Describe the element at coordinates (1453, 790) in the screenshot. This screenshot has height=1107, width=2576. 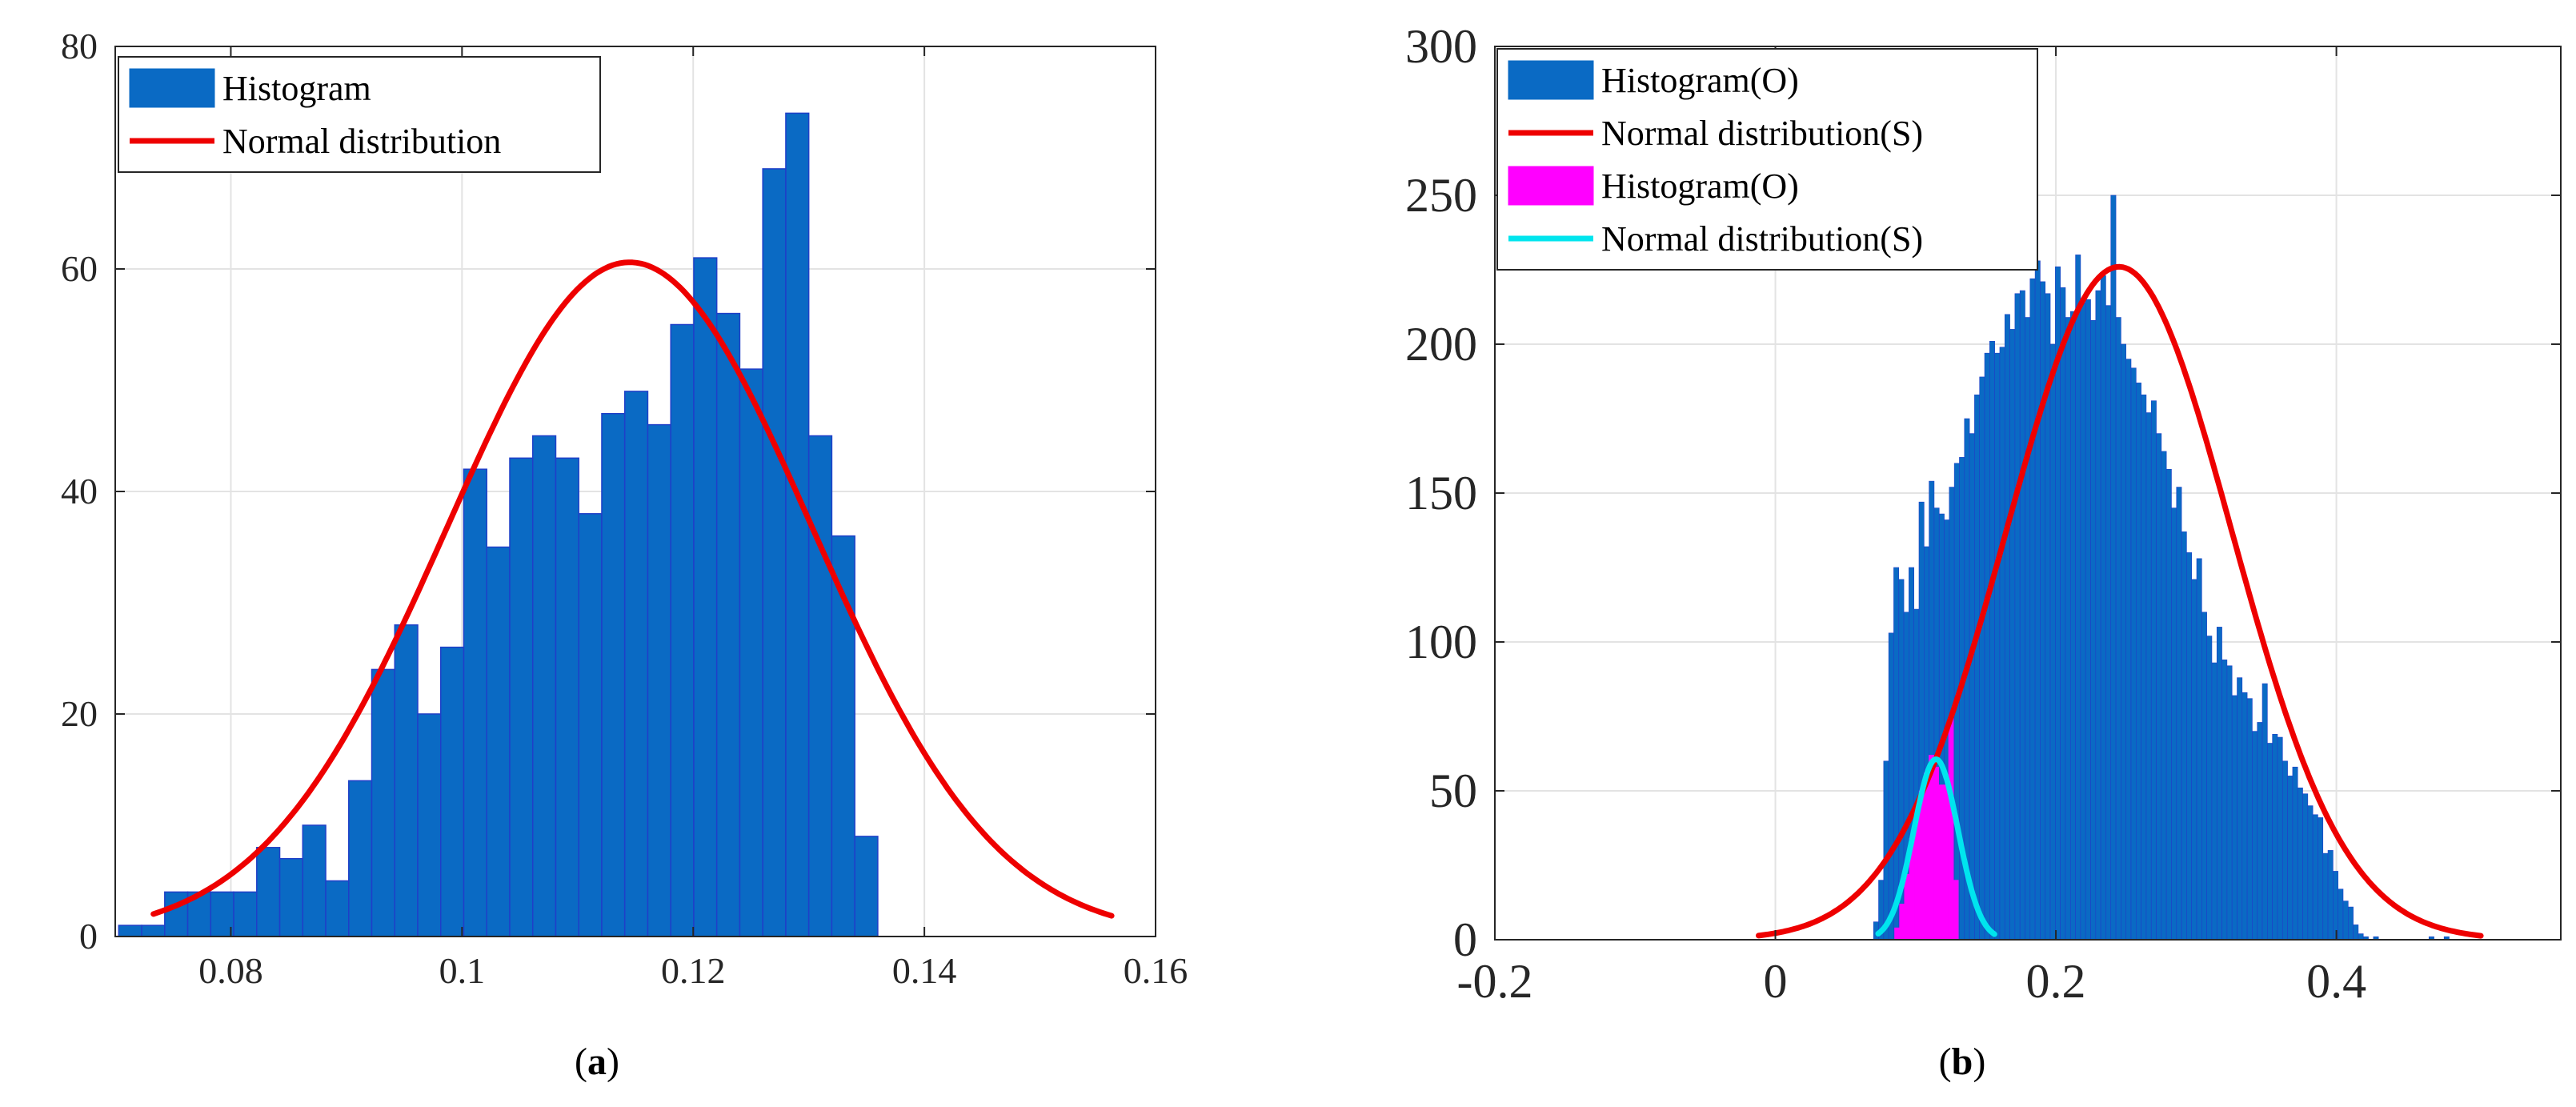
I see `y-tick-label: 50` at that location.